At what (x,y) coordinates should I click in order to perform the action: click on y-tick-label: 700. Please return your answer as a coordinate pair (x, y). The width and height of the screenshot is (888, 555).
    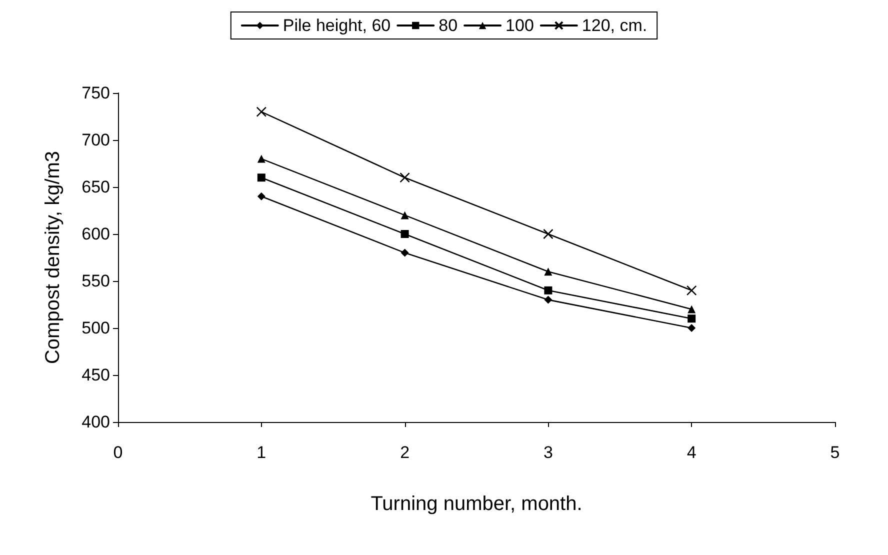
    Looking at the image, I should click on (96, 140).